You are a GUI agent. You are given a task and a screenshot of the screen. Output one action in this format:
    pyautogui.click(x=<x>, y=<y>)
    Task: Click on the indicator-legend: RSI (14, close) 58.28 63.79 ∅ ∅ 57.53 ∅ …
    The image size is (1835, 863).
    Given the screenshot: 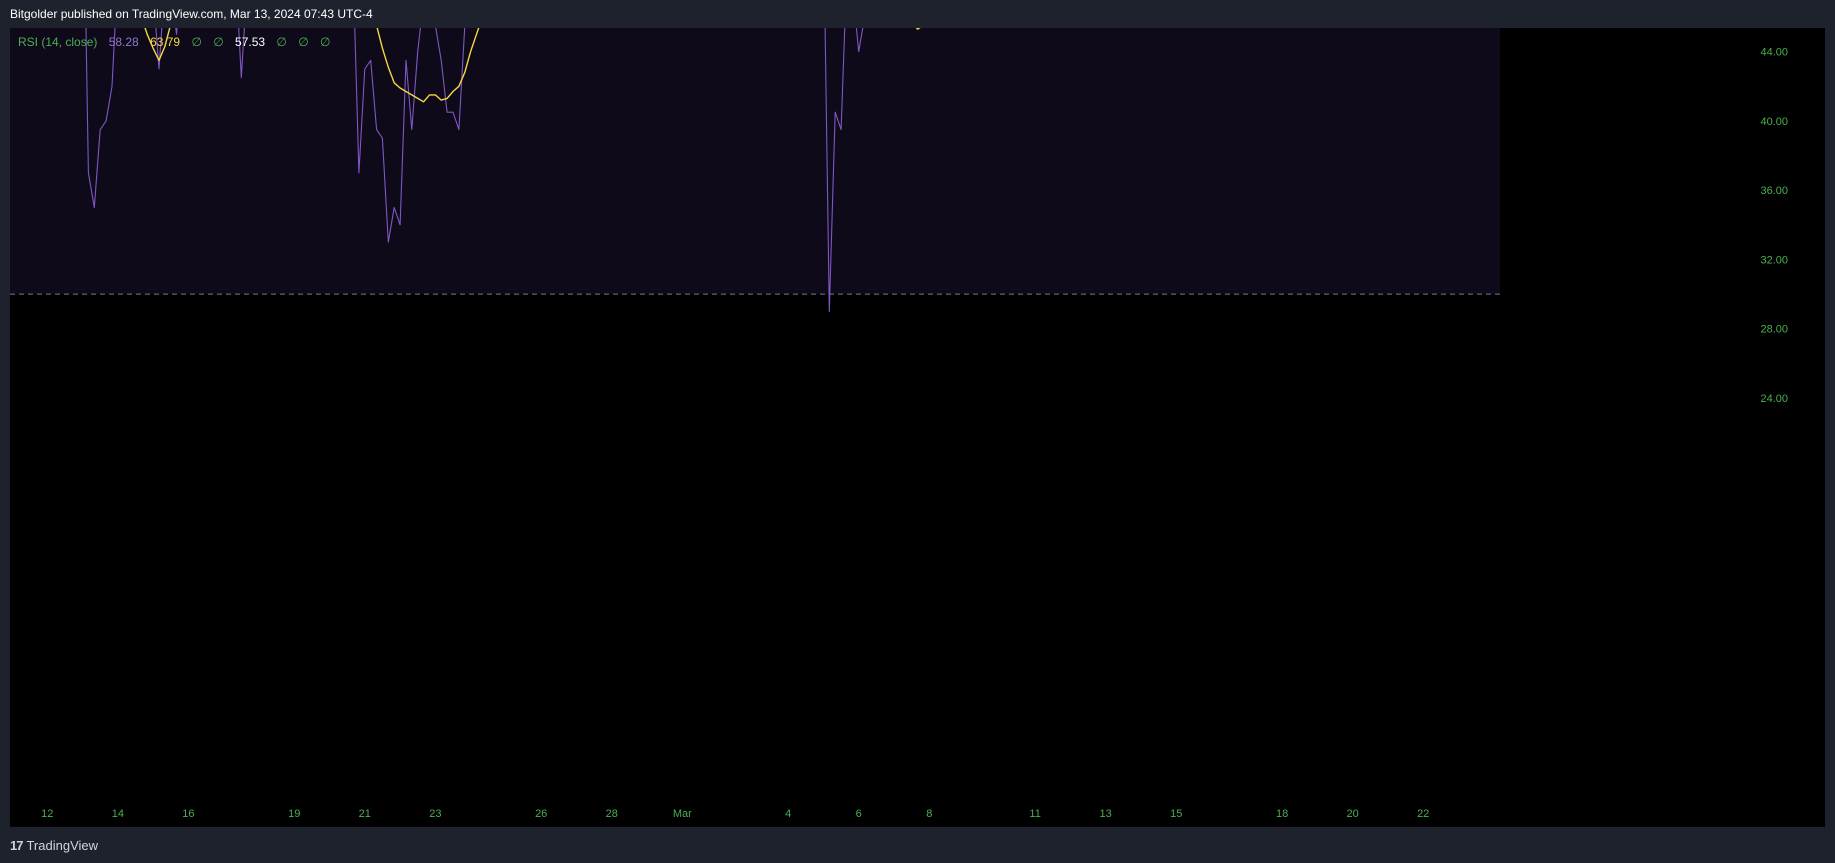 What is the action you would take?
    pyautogui.click(x=178, y=42)
    